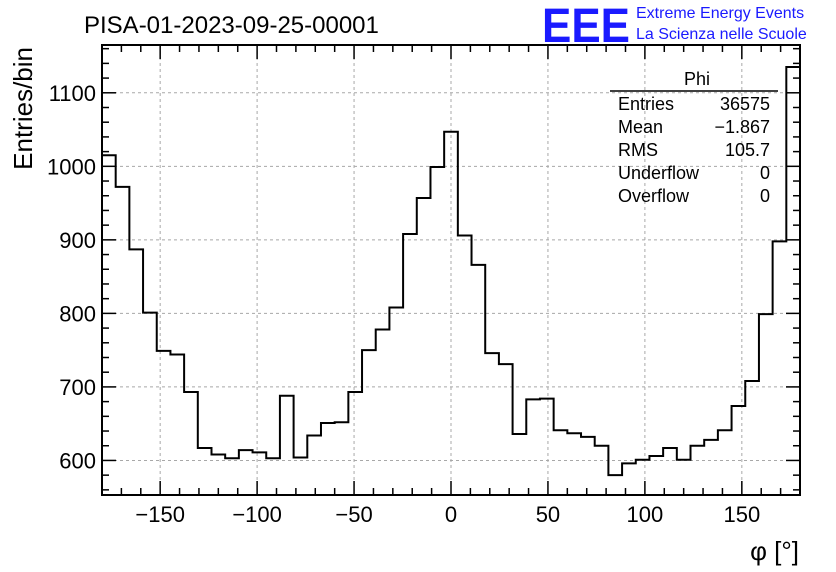 The height and width of the screenshot is (572, 836). I want to click on stats-row-label: Entries, so click(646, 104).